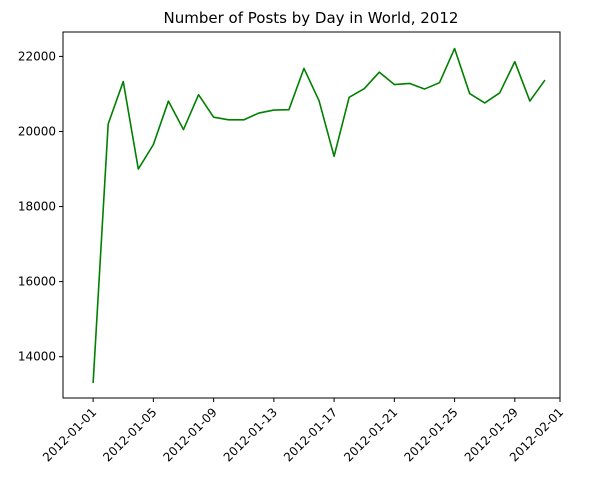 The width and height of the screenshot is (595, 488). I want to click on y-tick-label: 16000, so click(37, 282).